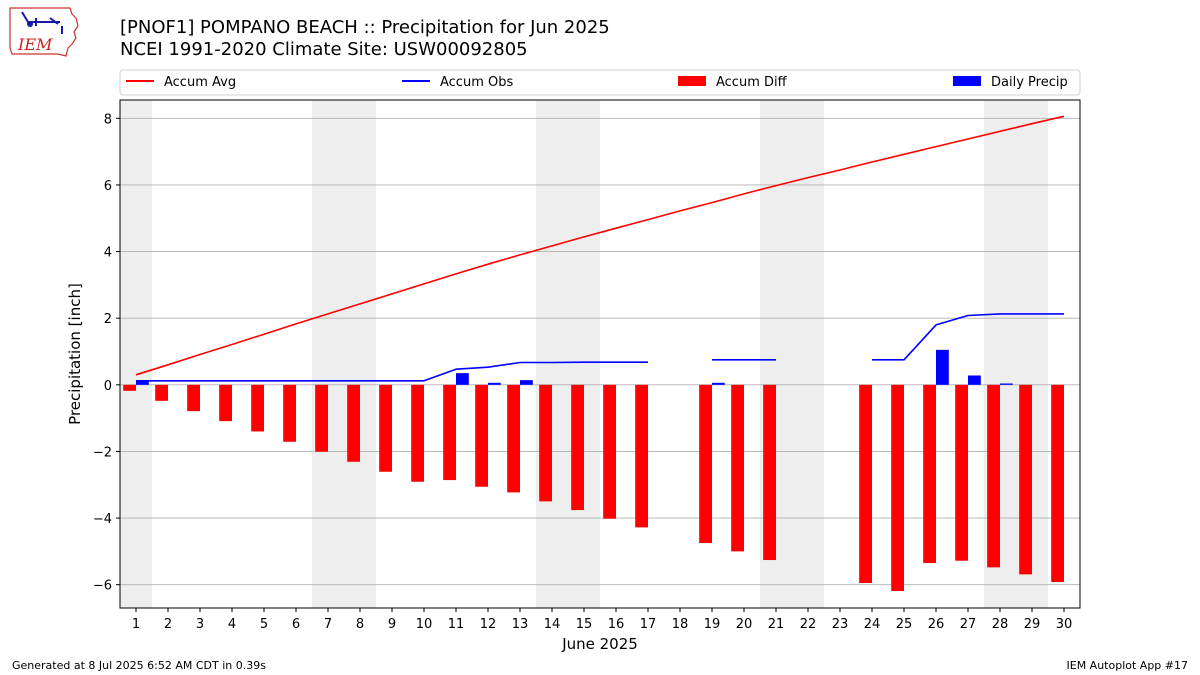 The height and width of the screenshot is (675, 1200). What do you see at coordinates (360, 624) in the screenshot?
I see `x-tick-label: 8` at bounding box center [360, 624].